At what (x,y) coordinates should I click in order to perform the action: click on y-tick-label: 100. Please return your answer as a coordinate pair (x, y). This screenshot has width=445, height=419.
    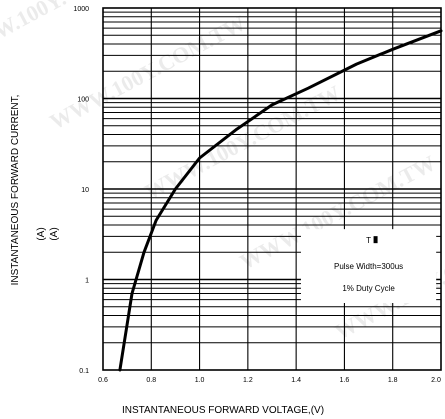
    Looking at the image, I should click on (83, 100).